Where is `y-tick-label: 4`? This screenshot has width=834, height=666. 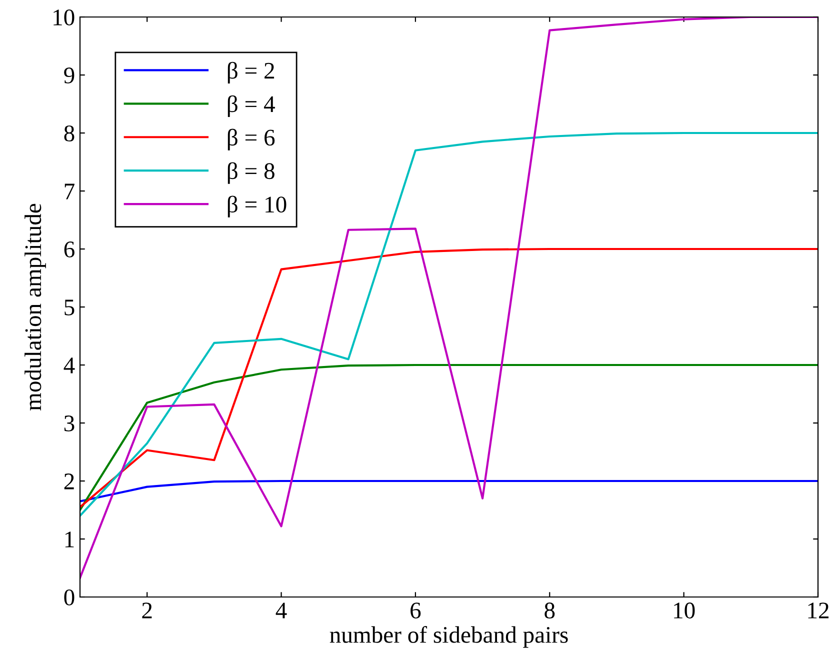 y-tick-label: 4 is located at coordinates (69, 366).